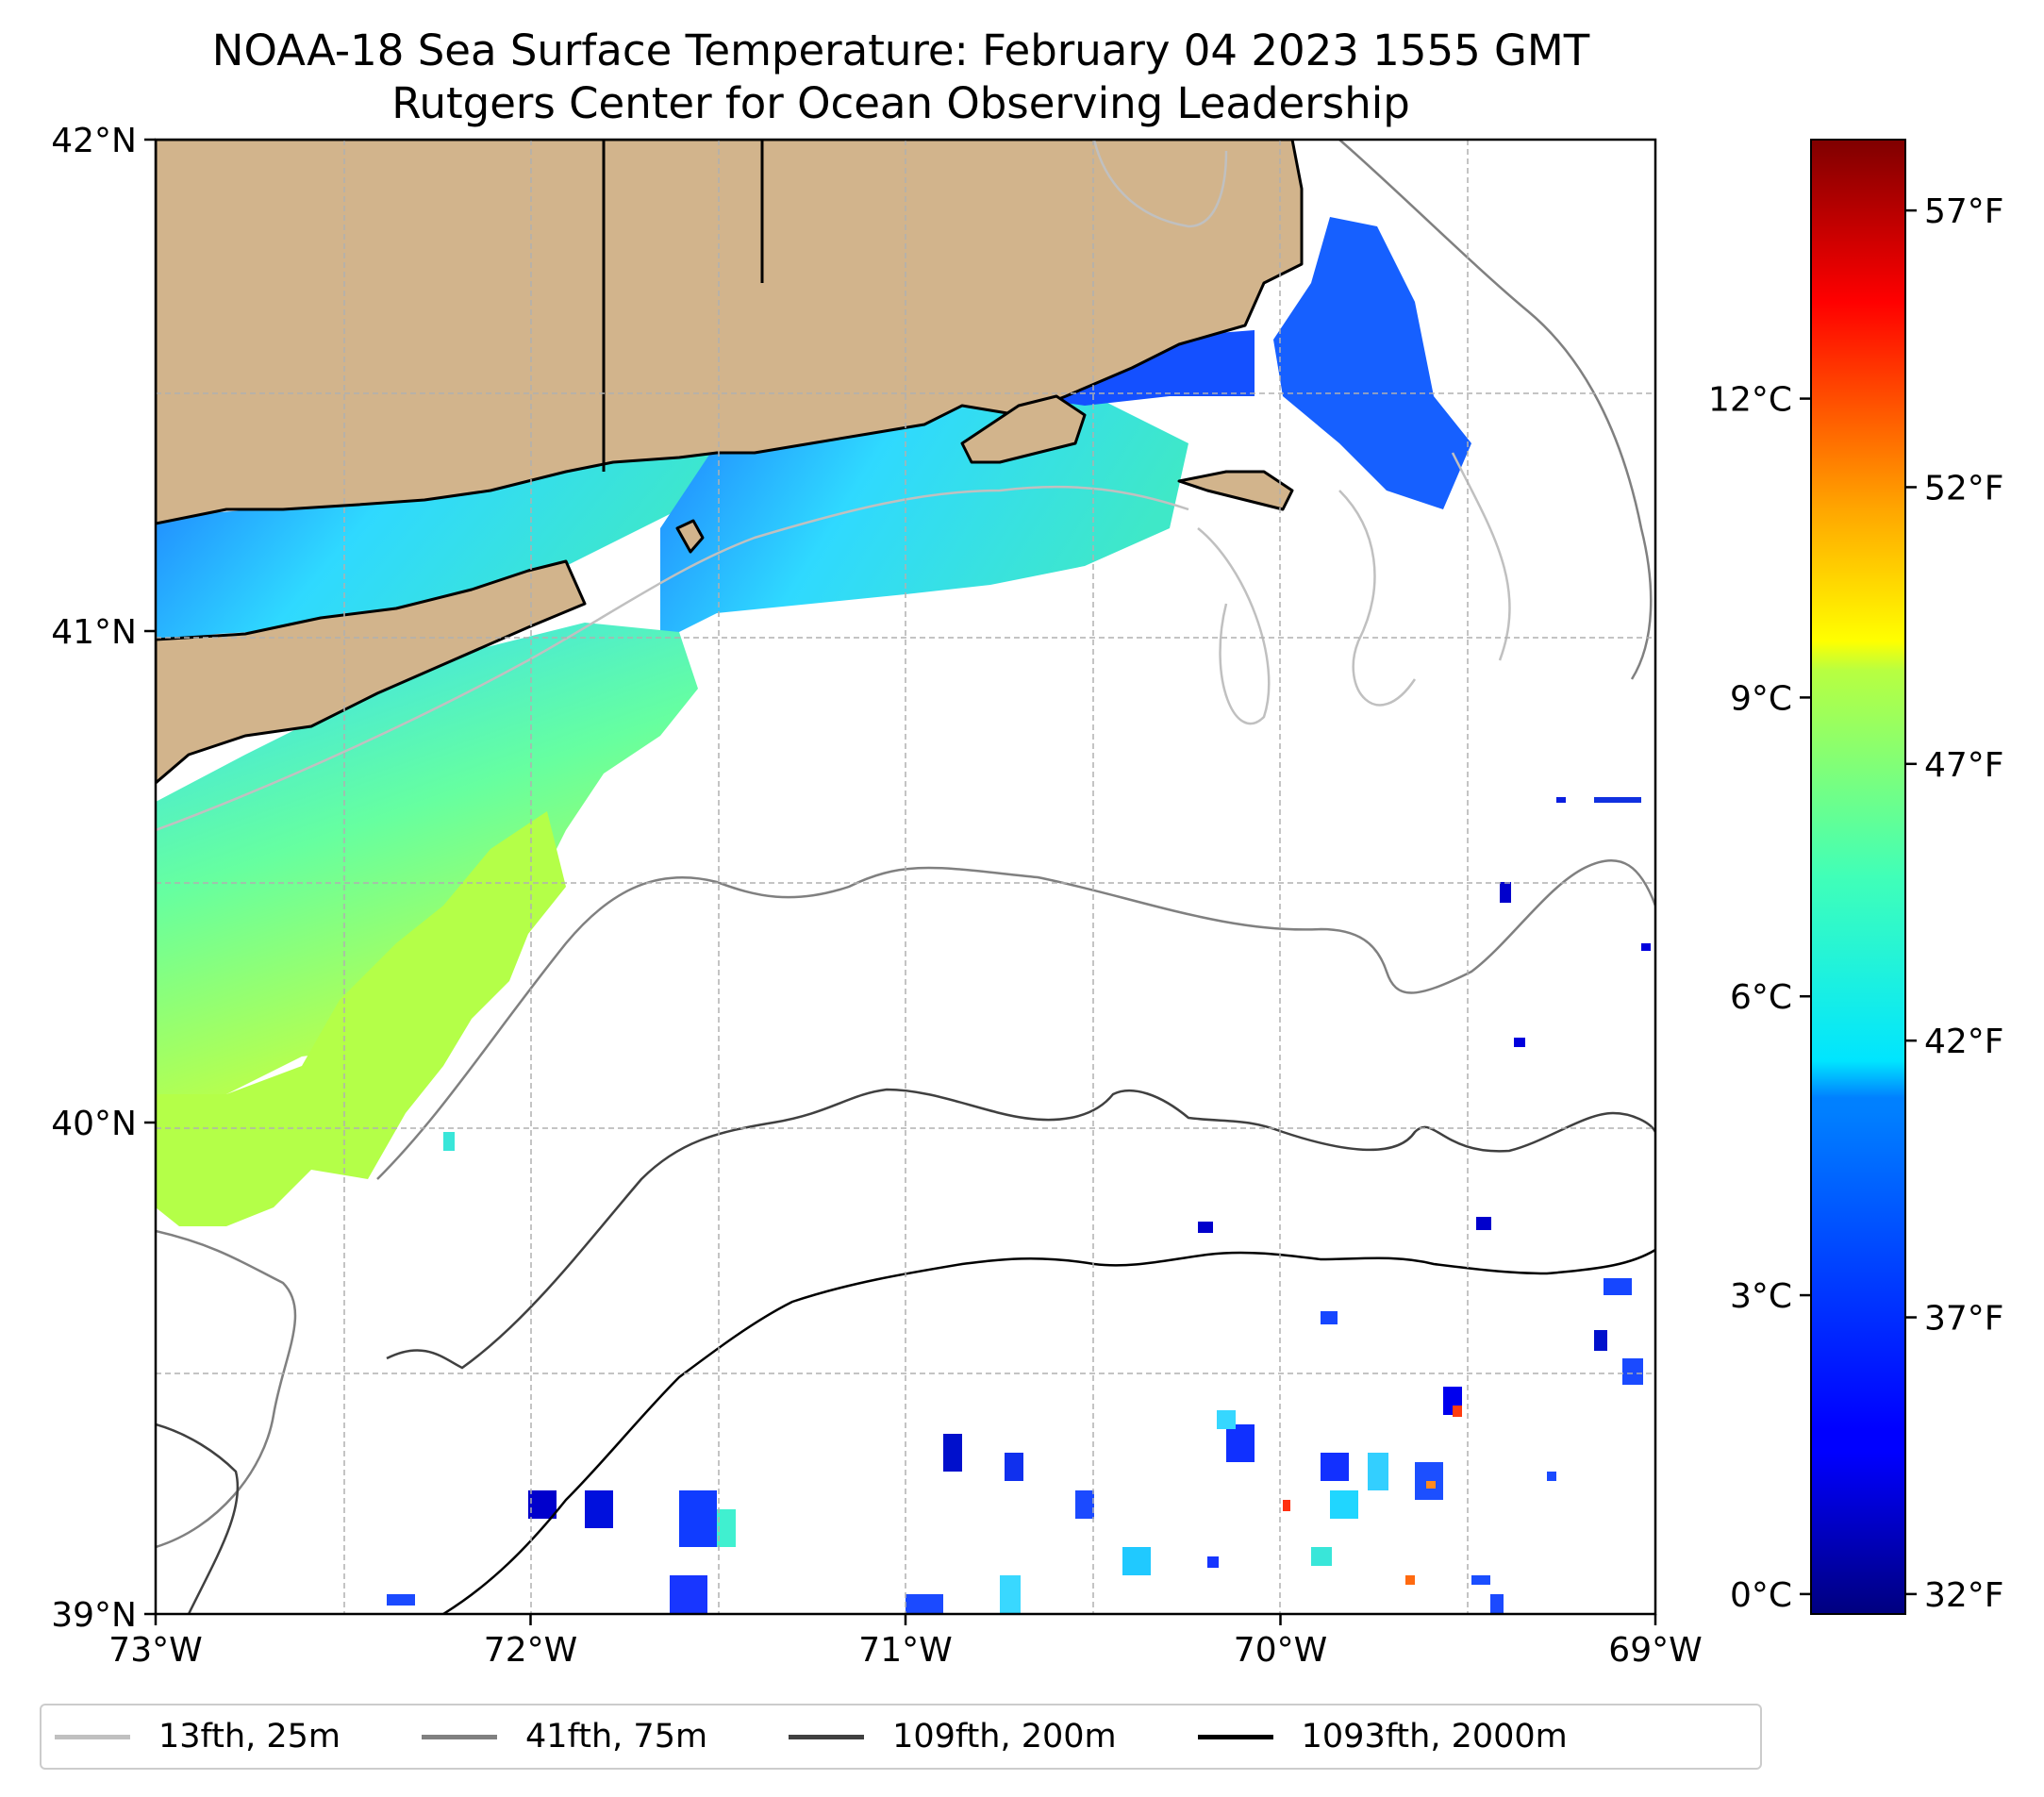 The height and width of the screenshot is (1797, 2044). Describe the element at coordinates (371, 672) in the screenshot. I see `land-long-island` at that location.